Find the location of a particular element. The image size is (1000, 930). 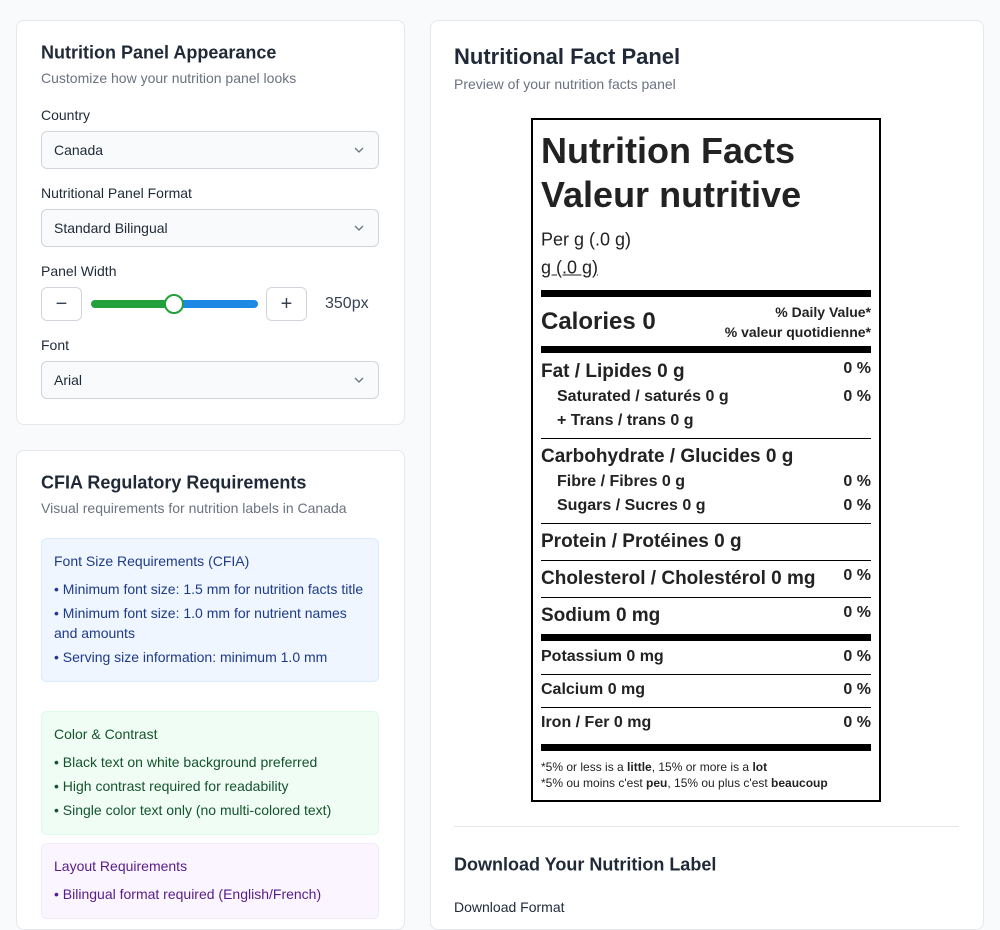

width-slider is located at coordinates (175, 304).